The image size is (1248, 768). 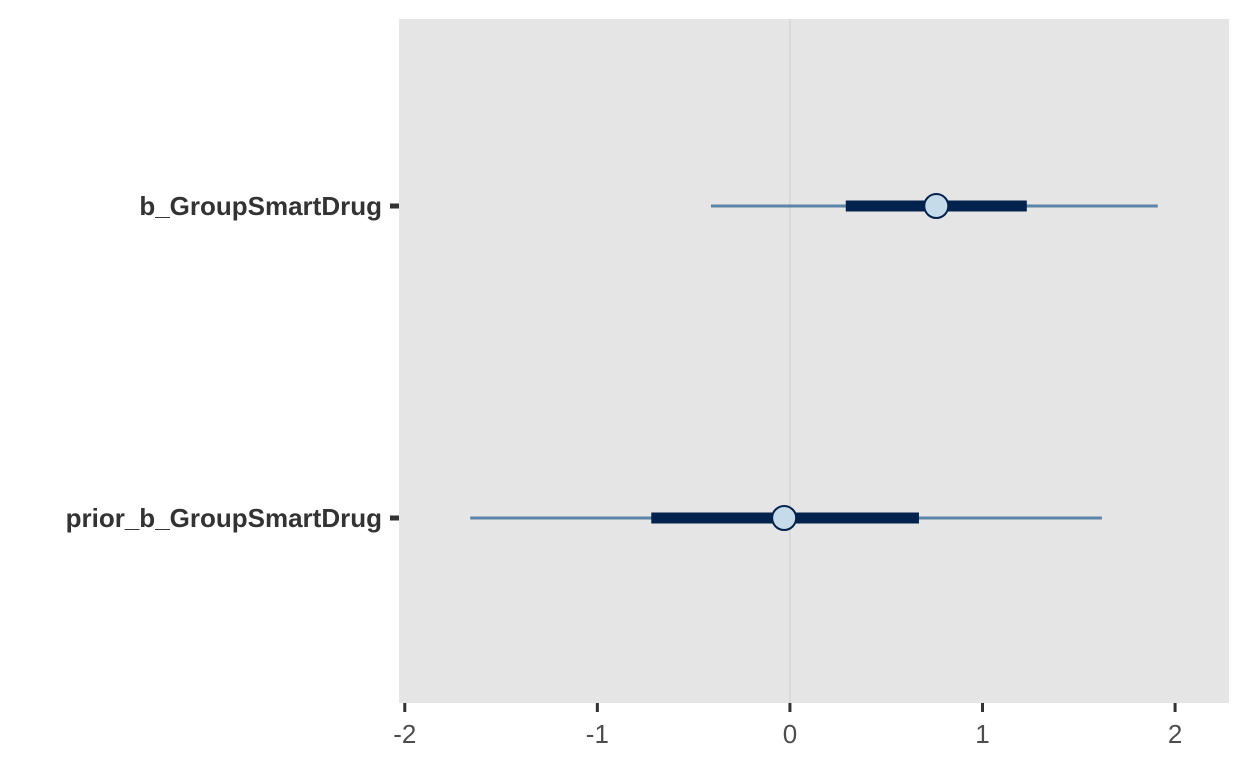 I want to click on x-tick-label: 0, so click(x=790, y=734).